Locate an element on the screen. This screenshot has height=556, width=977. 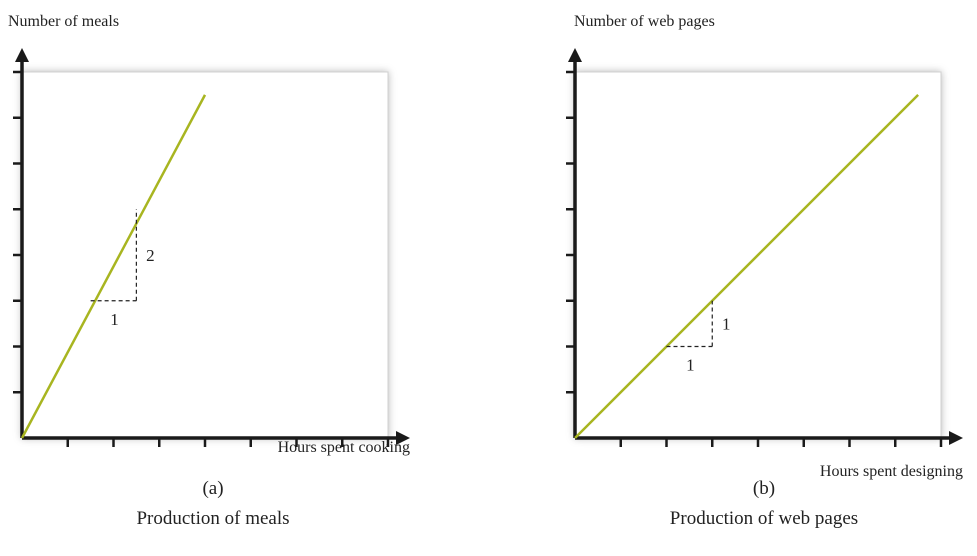
panel-b-slope-run-label: 1 is located at coordinates (690, 365).